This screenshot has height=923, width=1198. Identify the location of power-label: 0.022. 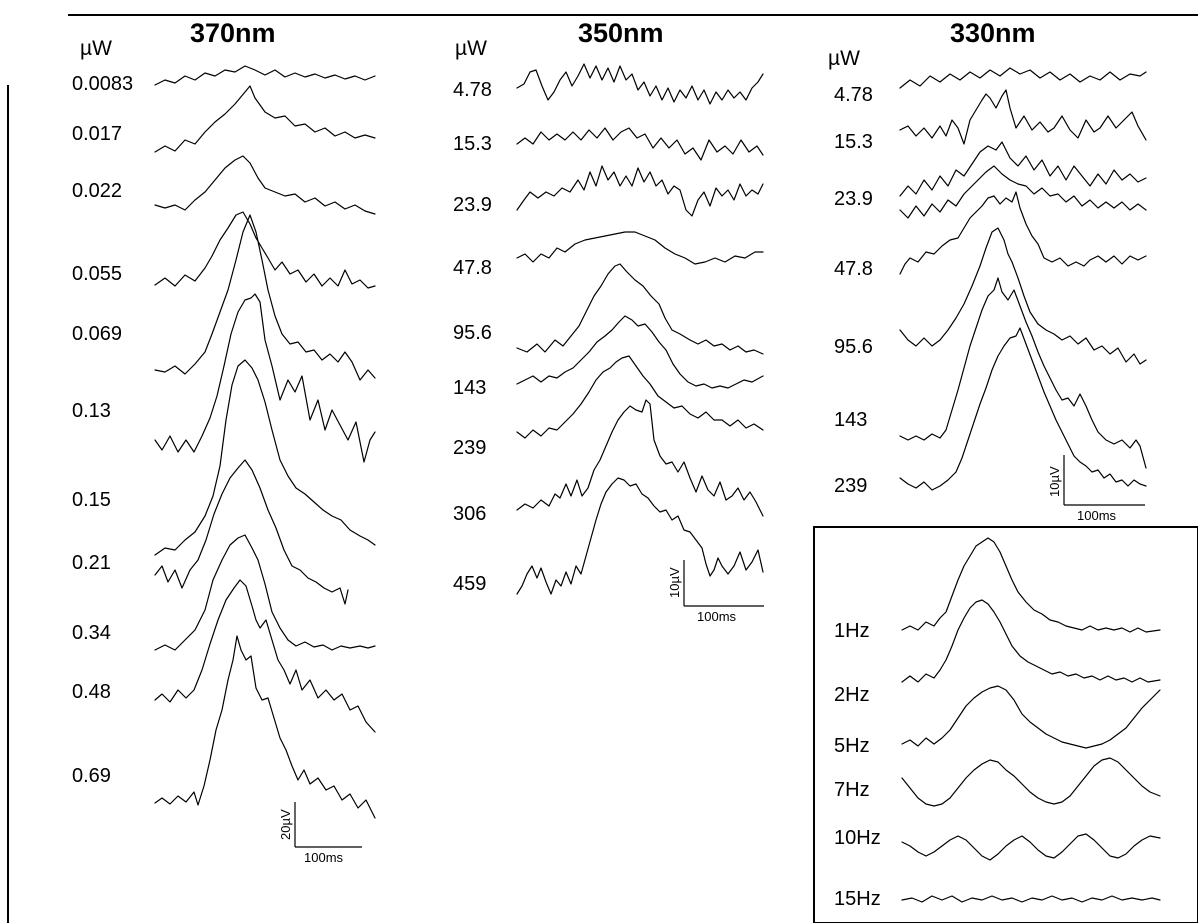
(97, 191).